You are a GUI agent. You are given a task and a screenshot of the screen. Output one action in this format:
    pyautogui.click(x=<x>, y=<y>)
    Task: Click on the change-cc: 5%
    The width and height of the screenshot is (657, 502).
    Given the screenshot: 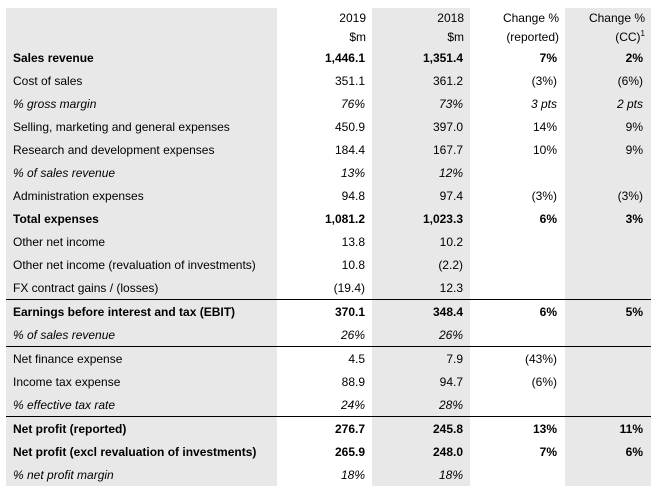 What is the action you would take?
    pyautogui.click(x=608, y=311)
    